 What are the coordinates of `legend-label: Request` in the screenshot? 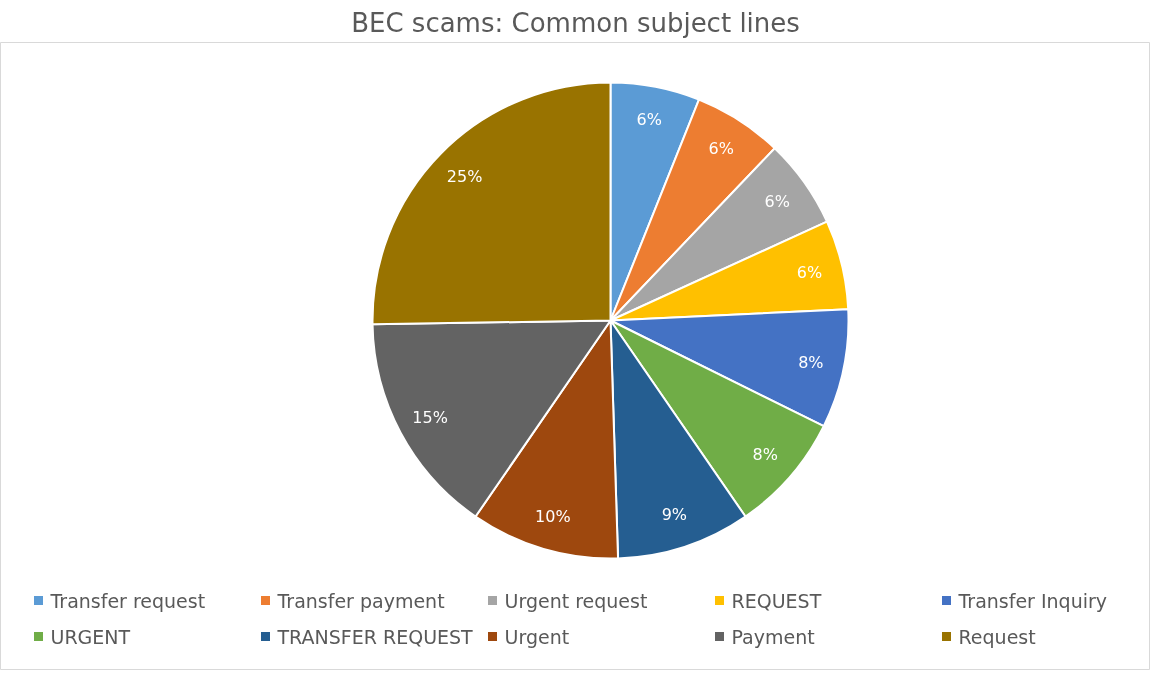 It's located at (997, 636).